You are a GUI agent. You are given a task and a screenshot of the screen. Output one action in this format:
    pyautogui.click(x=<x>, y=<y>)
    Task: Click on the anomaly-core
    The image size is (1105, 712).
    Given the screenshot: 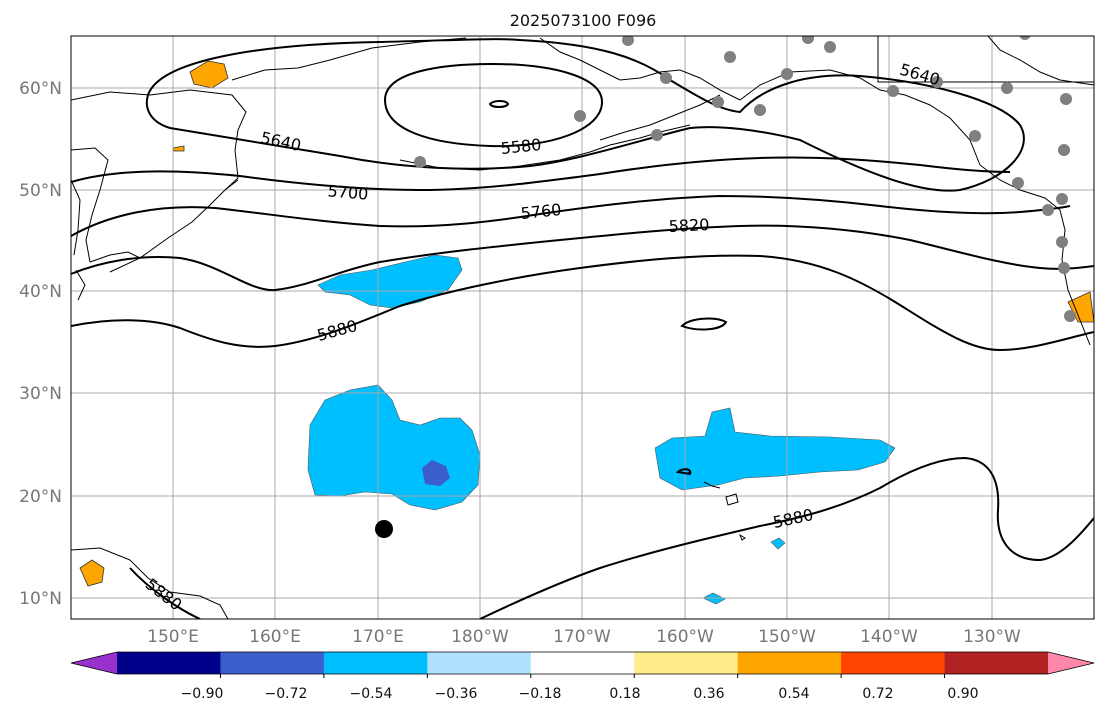 What is the action you would take?
    pyautogui.click(x=436, y=473)
    